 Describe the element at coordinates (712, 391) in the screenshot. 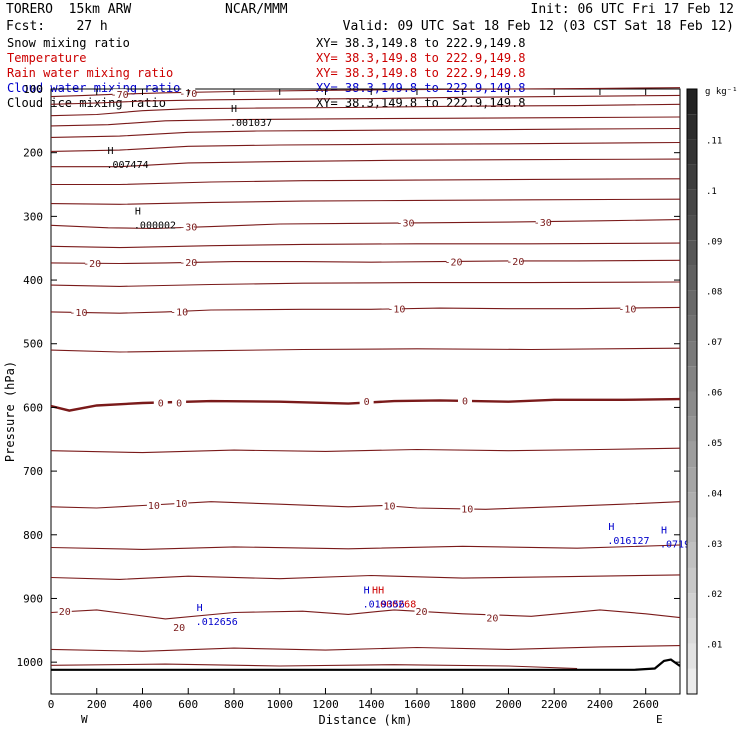

I see `colorbar: .01 .02 .03 .04 .05 .06 .07 .08 .09 .1 .11 g kg⁻¹` at that location.